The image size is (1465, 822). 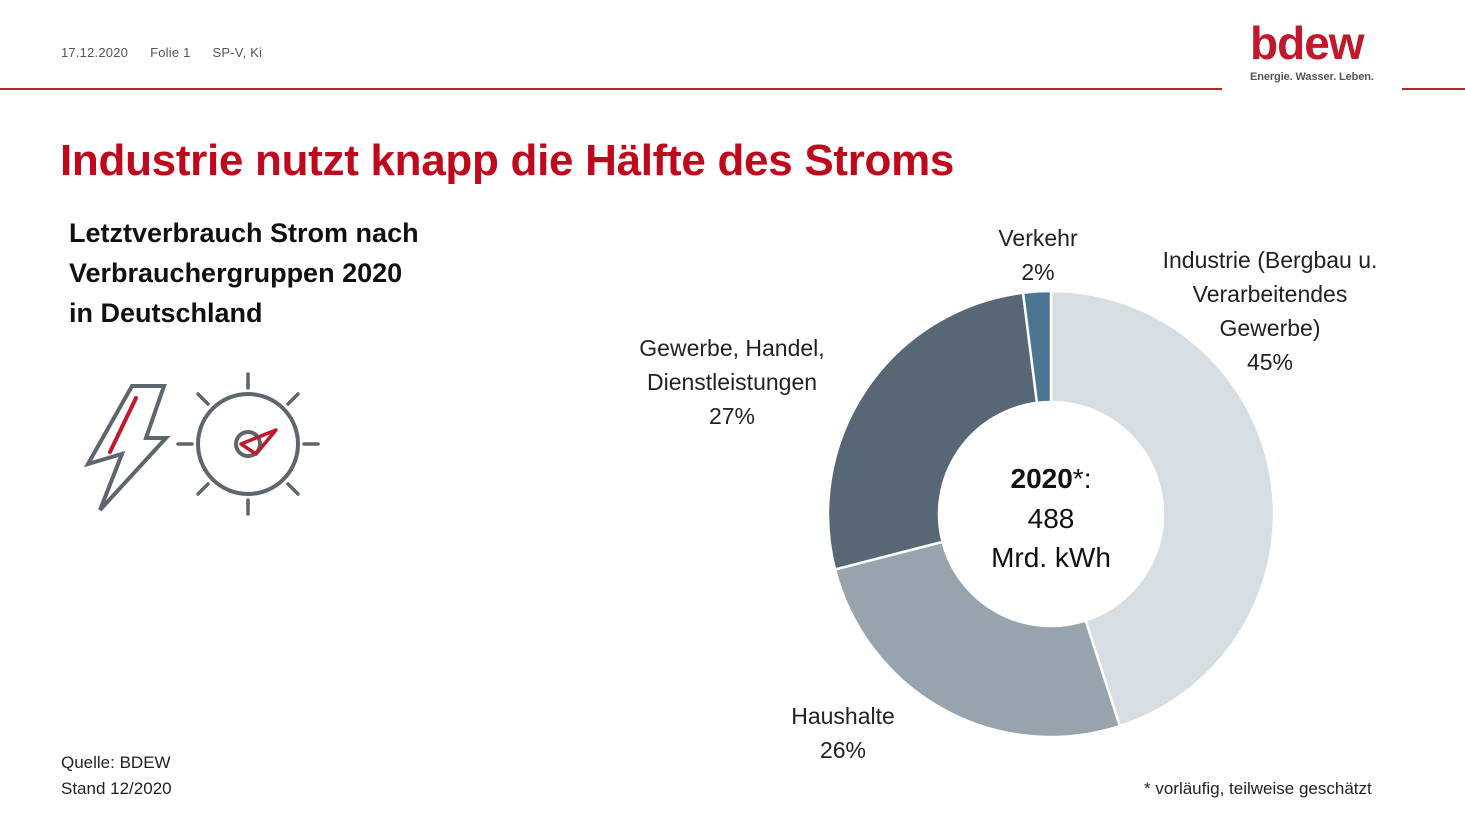 What do you see at coordinates (732, 416) in the screenshot?
I see `slice-percent-2: 27%` at bounding box center [732, 416].